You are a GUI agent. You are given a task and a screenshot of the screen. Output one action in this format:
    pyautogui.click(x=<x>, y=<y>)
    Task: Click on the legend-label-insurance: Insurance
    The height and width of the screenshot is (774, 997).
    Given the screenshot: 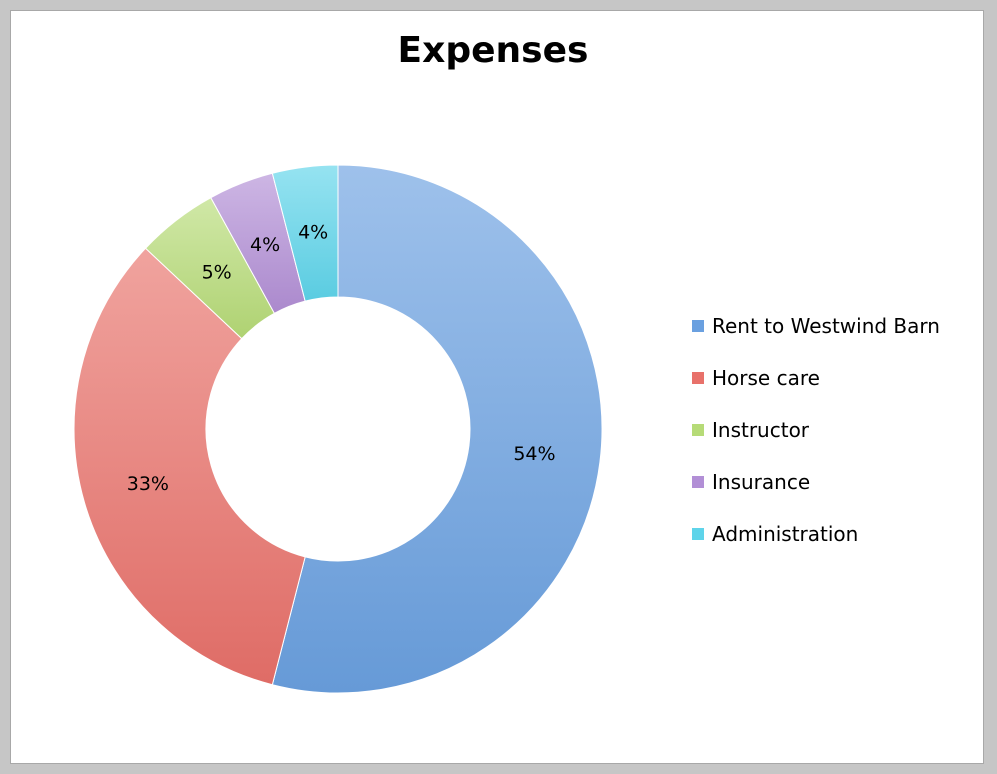 What is the action you would take?
    pyautogui.click(x=761, y=482)
    